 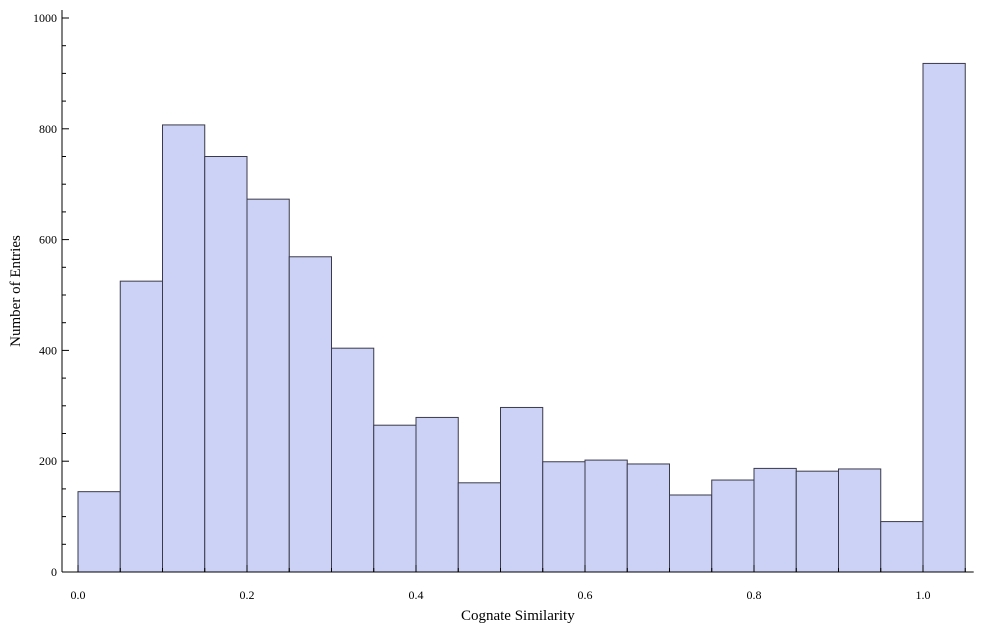 I want to click on x-tick-label: 0.4, so click(x=416, y=595).